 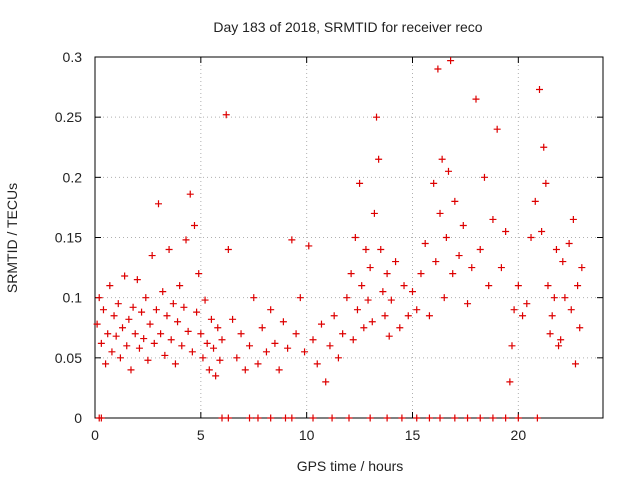 What do you see at coordinates (12, 238) in the screenshot?
I see `y-axis-label: SRMTID / TECUs` at bounding box center [12, 238].